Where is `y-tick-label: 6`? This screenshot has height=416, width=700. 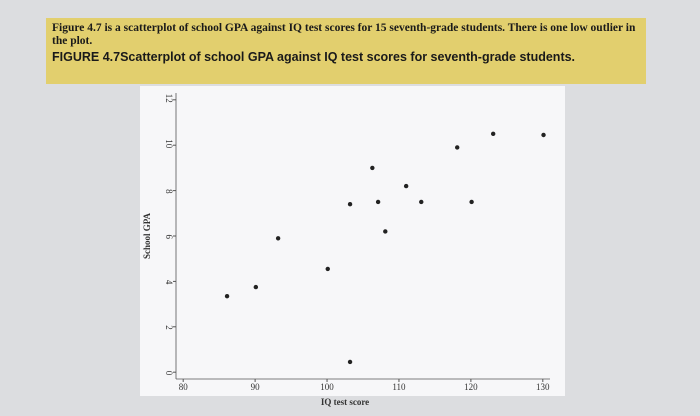
y-tick-label: 6 is located at coordinates (169, 237).